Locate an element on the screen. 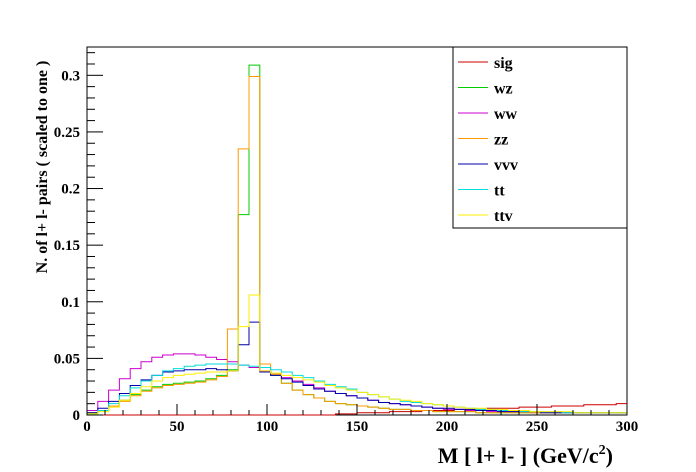  x-tick-label: 0 is located at coordinates (87, 427).